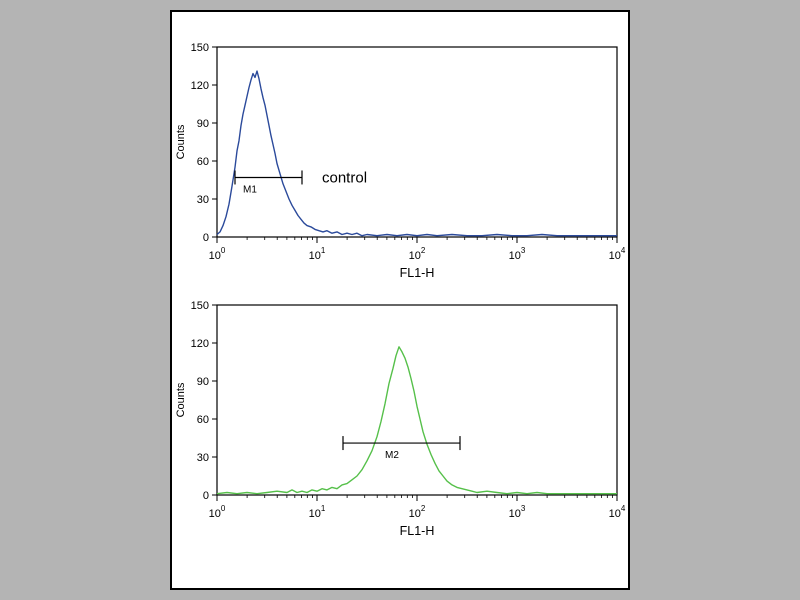 This screenshot has height=600, width=800. What do you see at coordinates (250, 189) in the screenshot?
I see `gate-label: M1` at bounding box center [250, 189].